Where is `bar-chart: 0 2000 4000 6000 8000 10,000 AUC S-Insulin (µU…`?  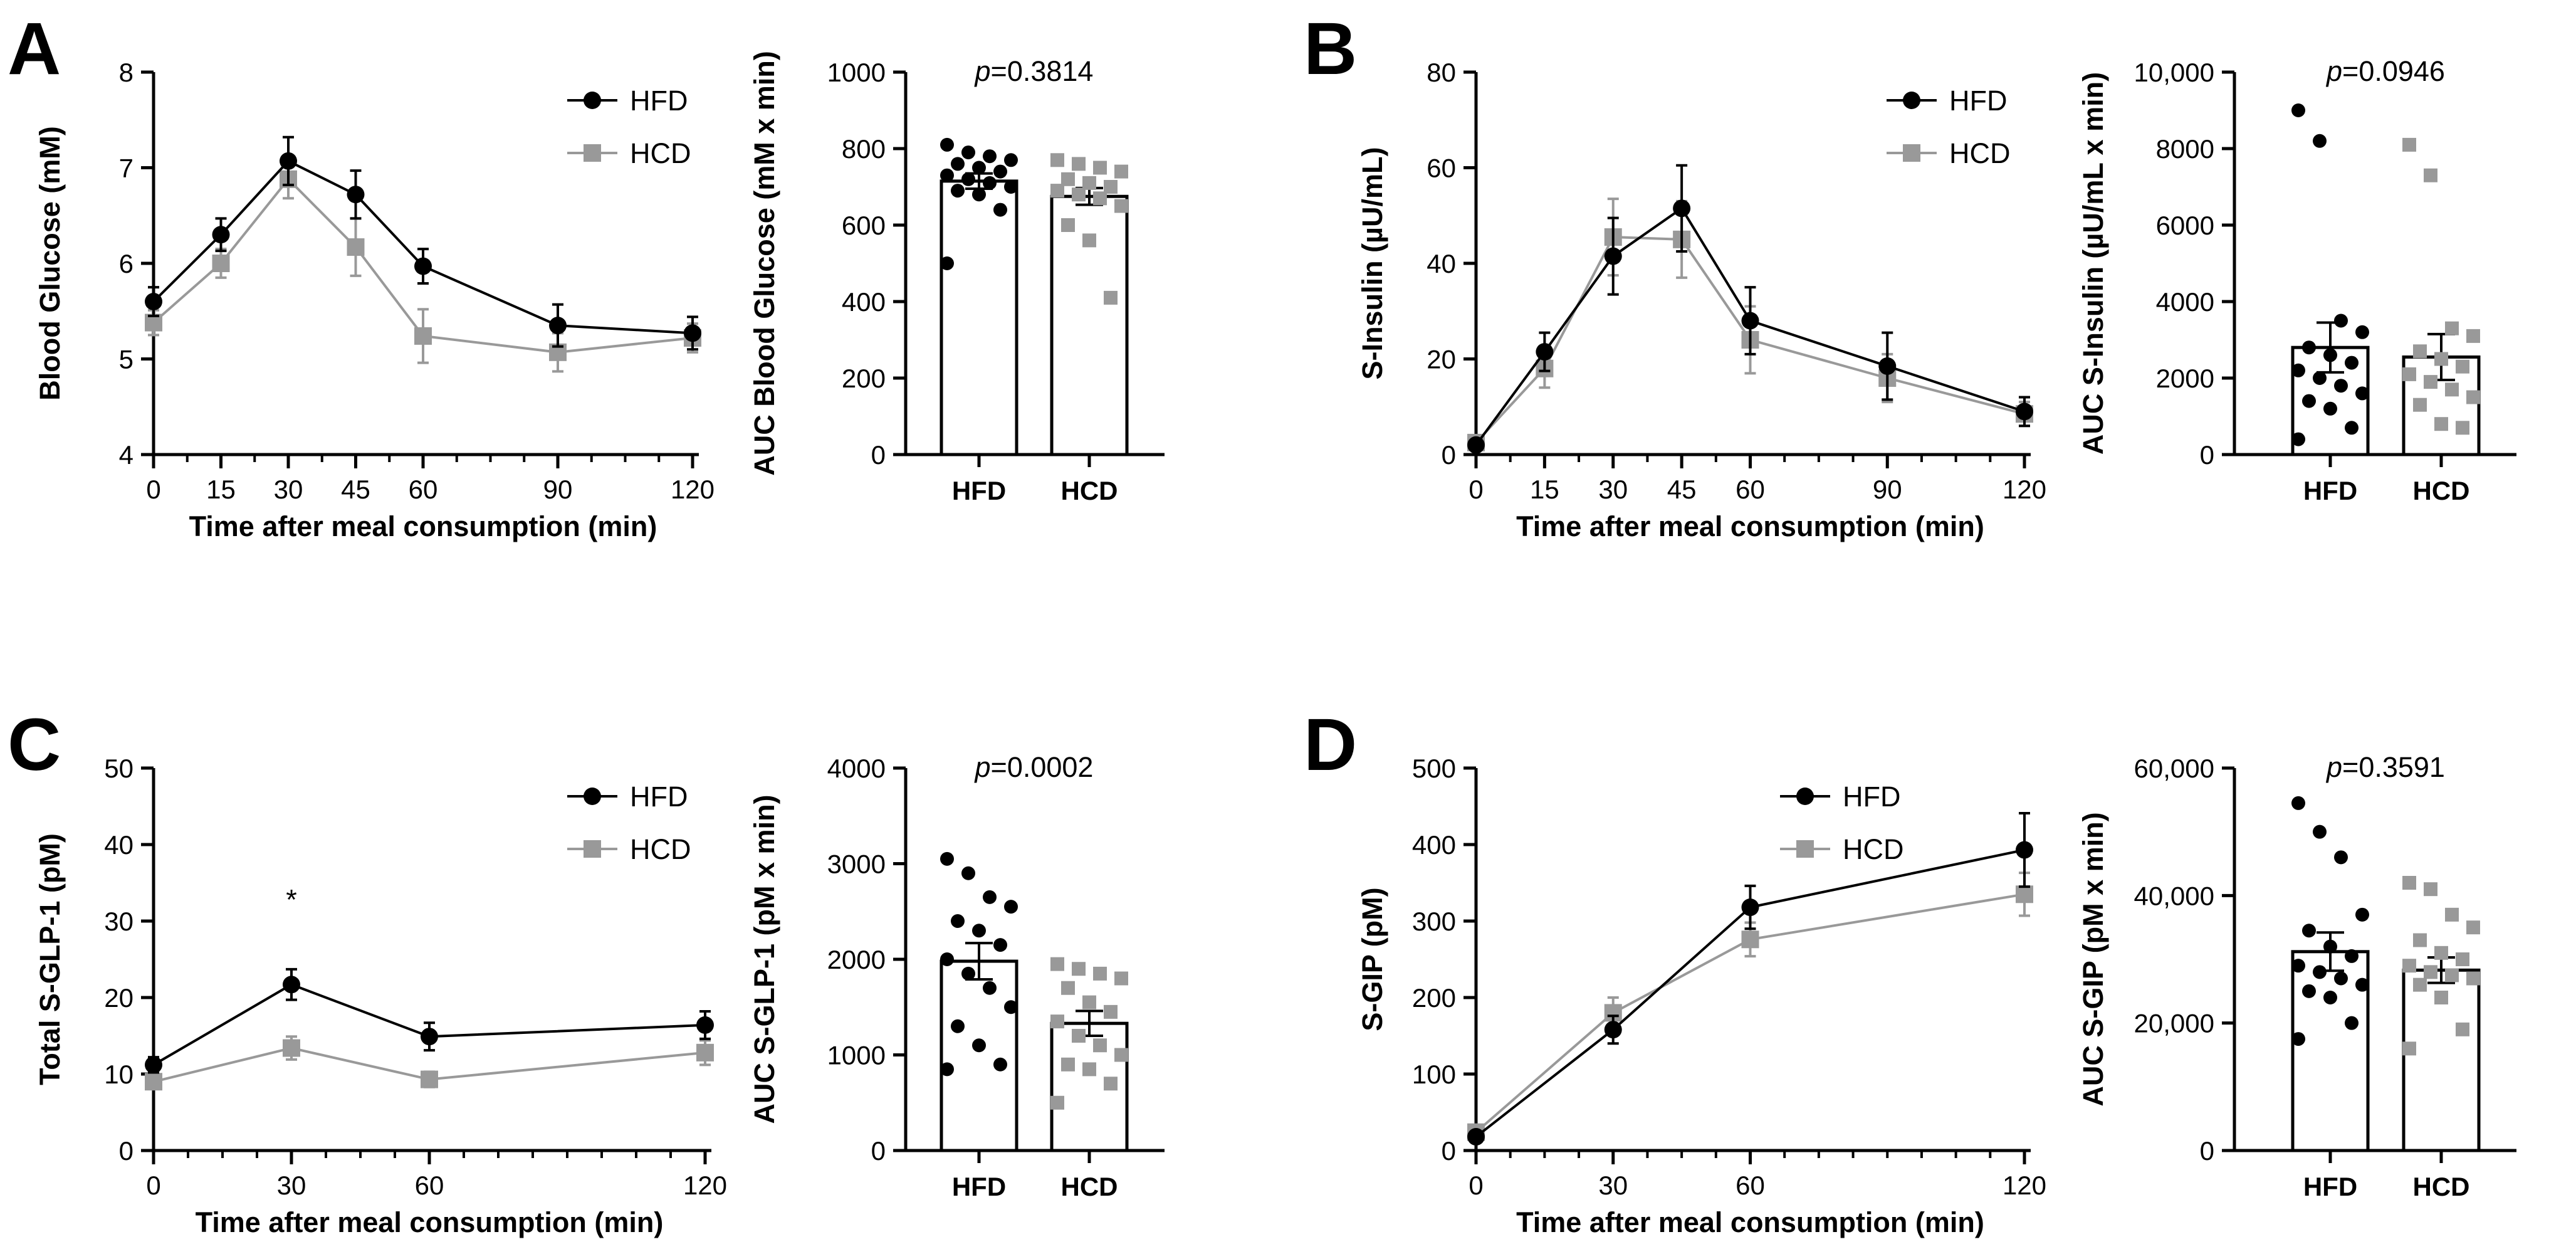 bar-chart: 0 2000 4000 6000 8000 10,000 AUC S-Insulin (µU… is located at coordinates (2296, 280).